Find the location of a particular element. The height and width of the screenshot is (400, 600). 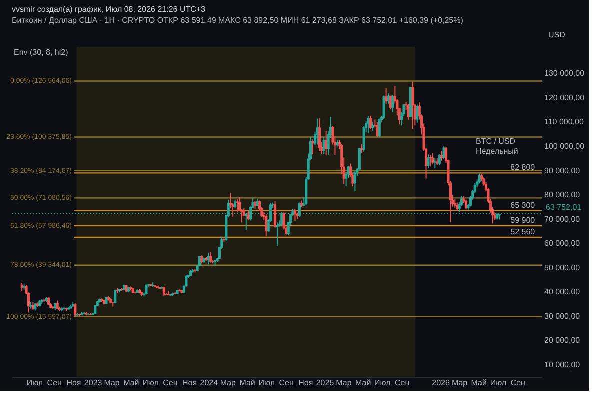

y-tick-label: 100 000,00 is located at coordinates (565, 146).